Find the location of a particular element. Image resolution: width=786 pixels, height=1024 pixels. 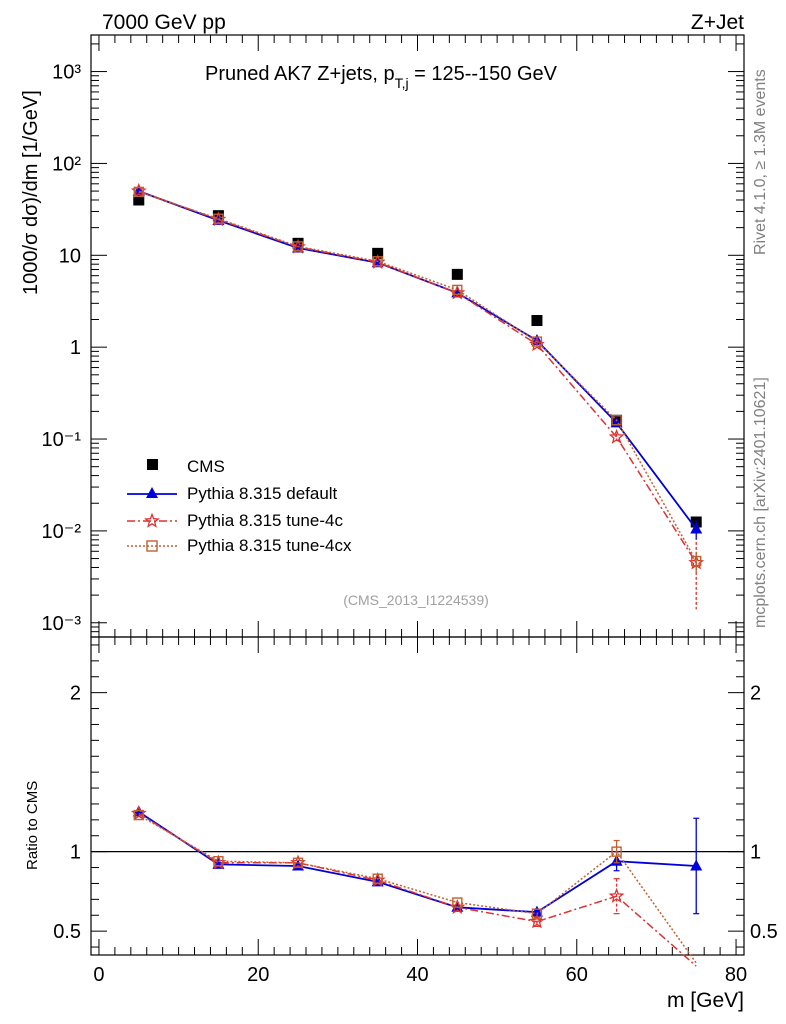

main-y-tick-label: 10 is located at coordinates (70, 256).